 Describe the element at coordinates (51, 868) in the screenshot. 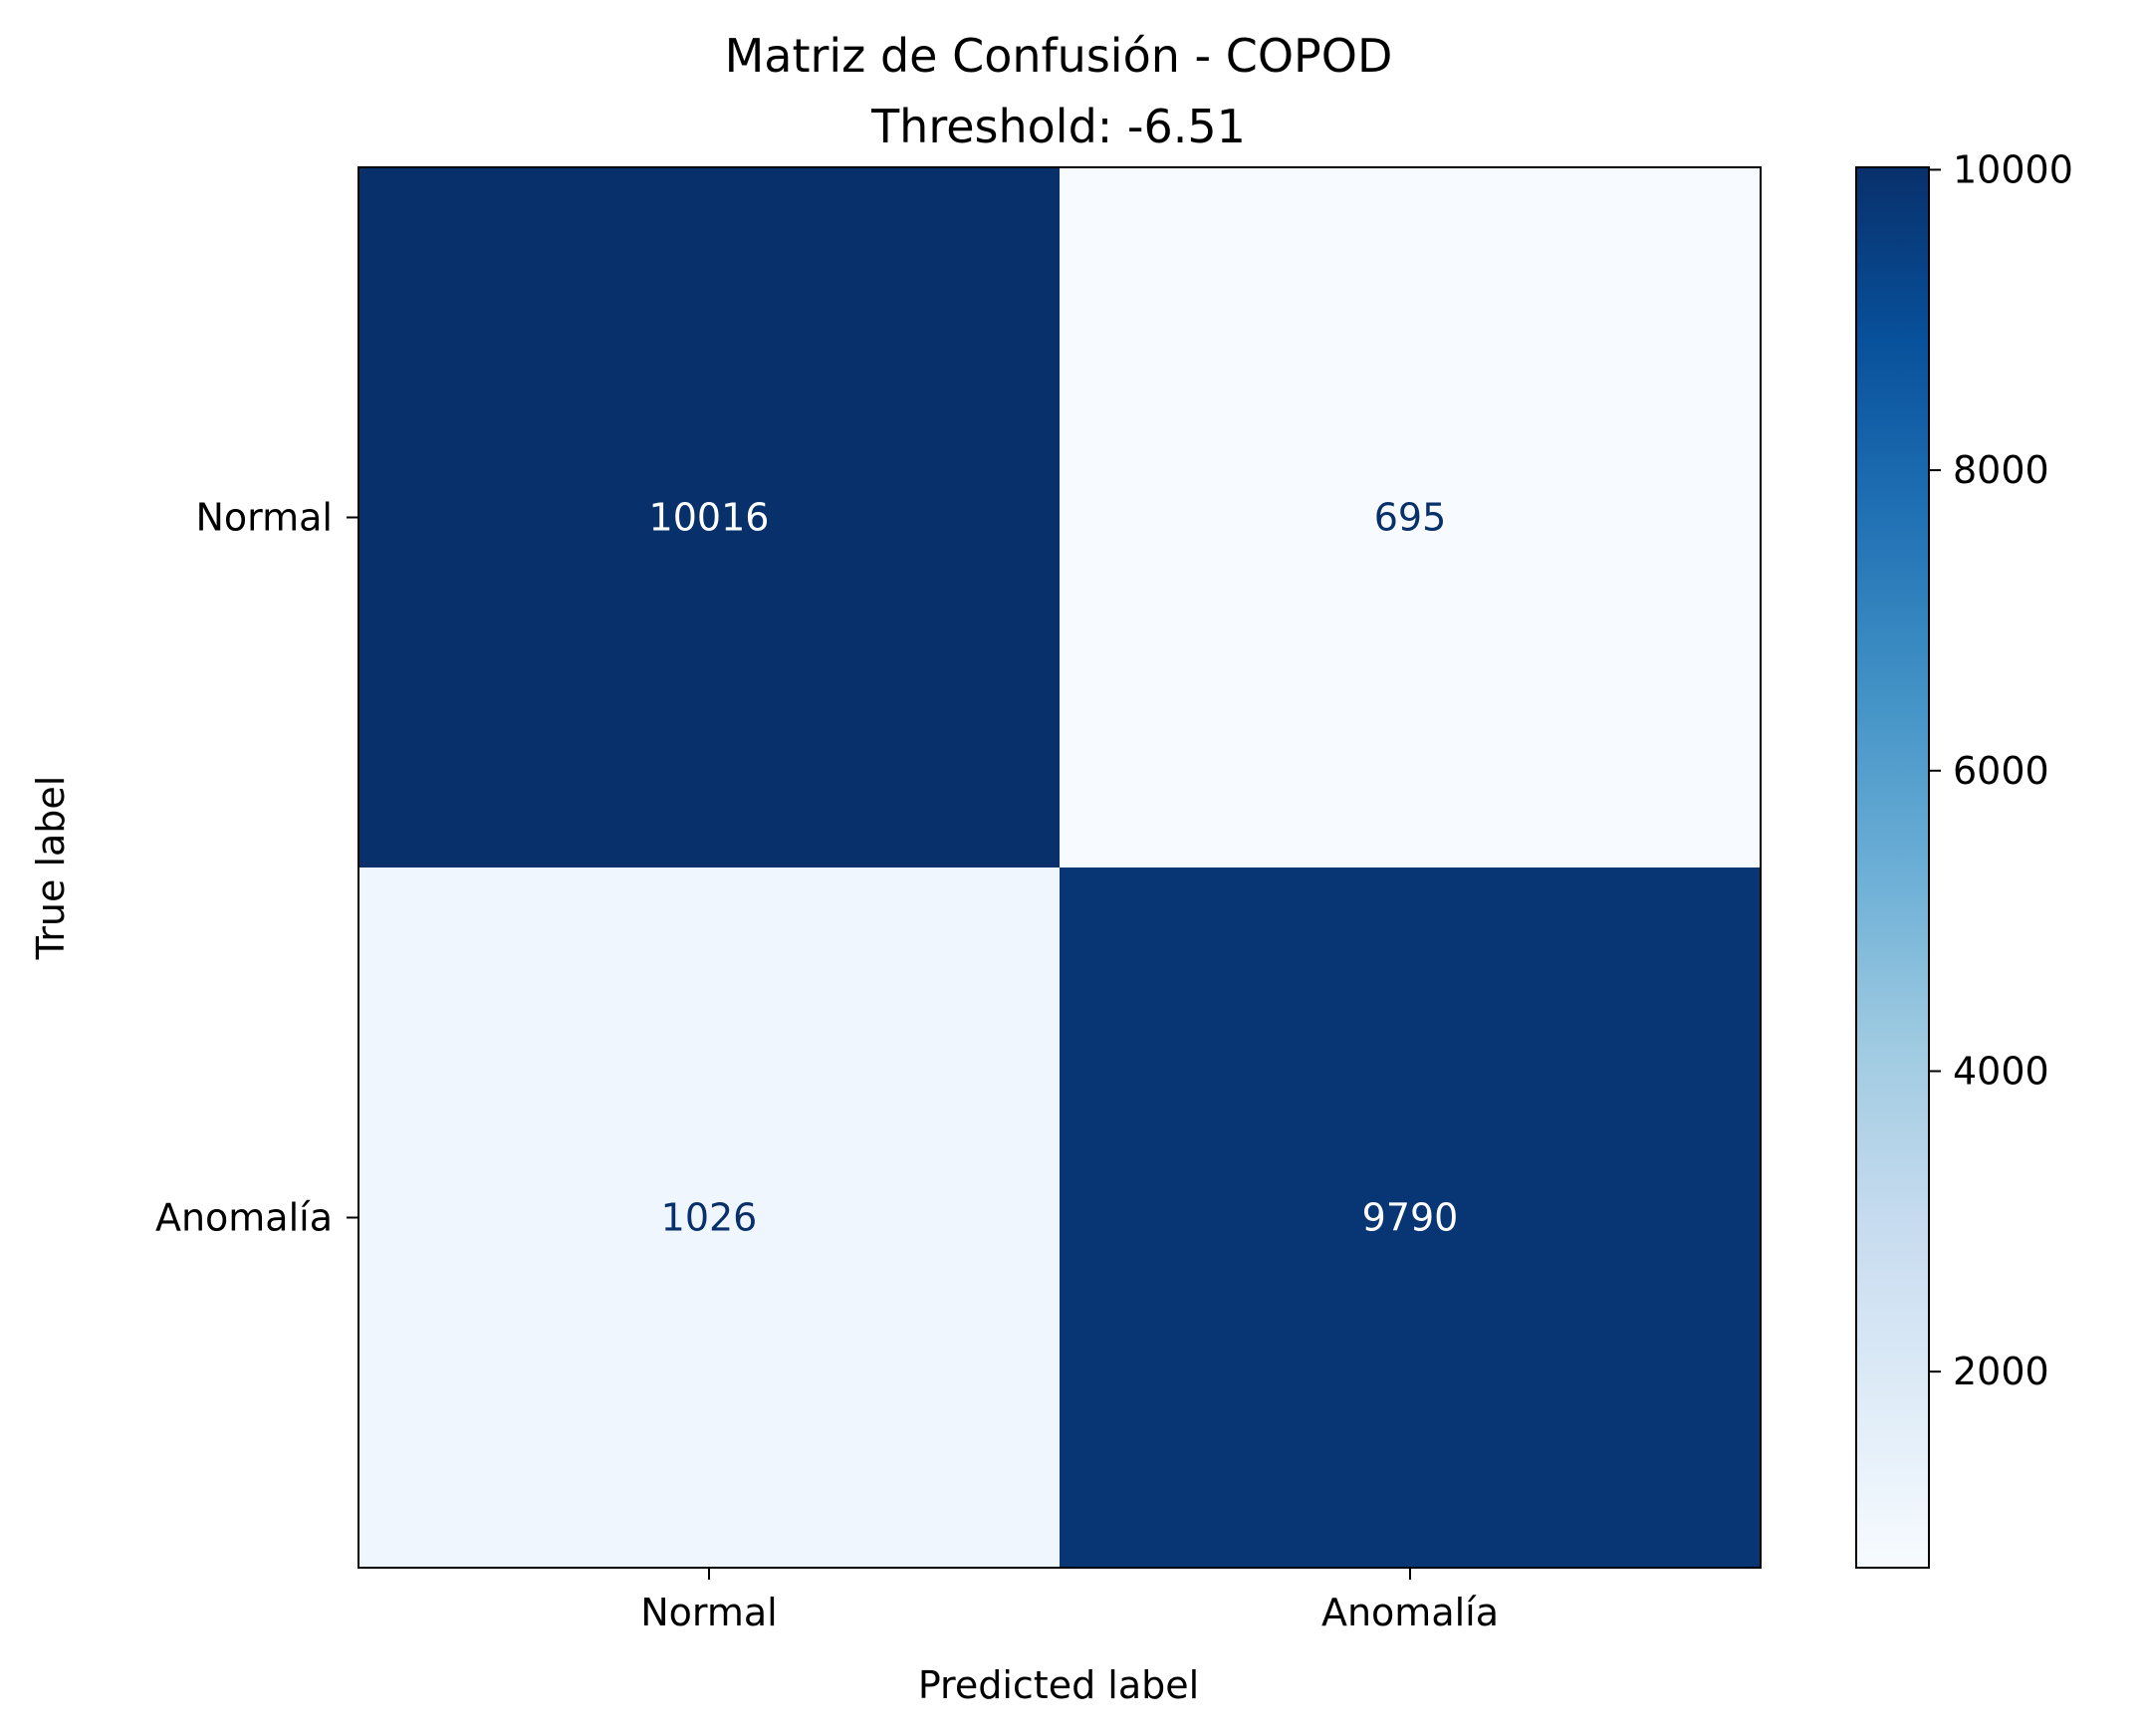

I see `y-axis-label: True label` at that location.